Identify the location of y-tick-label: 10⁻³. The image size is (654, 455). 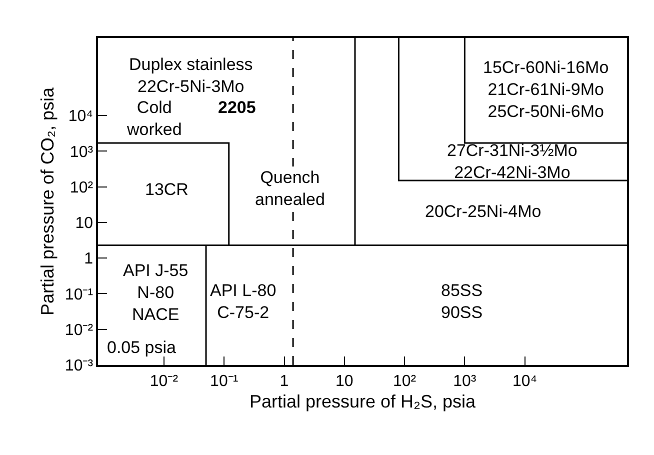
(79, 366).